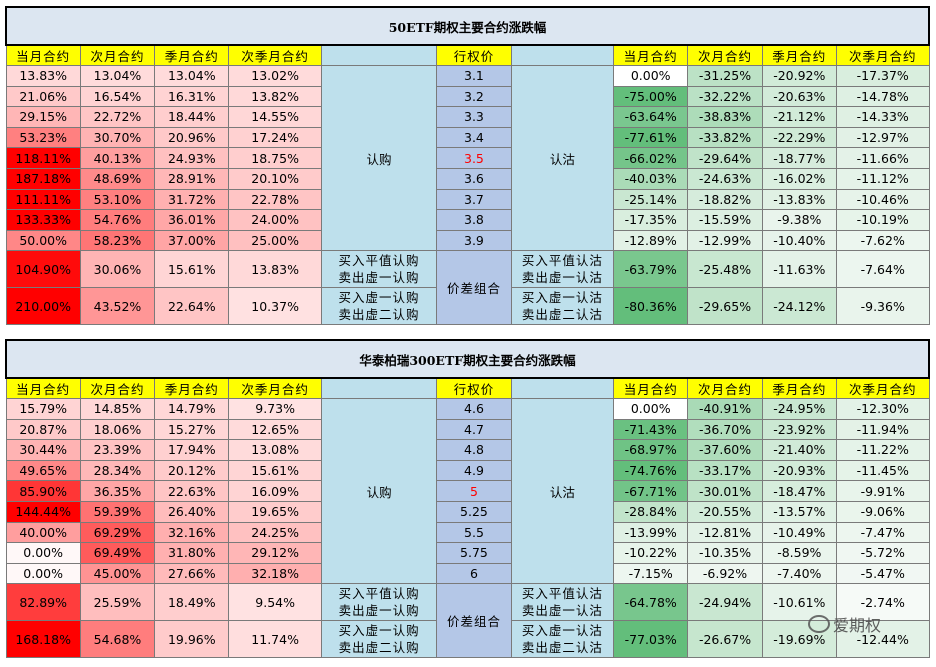  What do you see at coordinates (725, 240) in the screenshot?
I see `put-change-cell: -12.99%` at bounding box center [725, 240].